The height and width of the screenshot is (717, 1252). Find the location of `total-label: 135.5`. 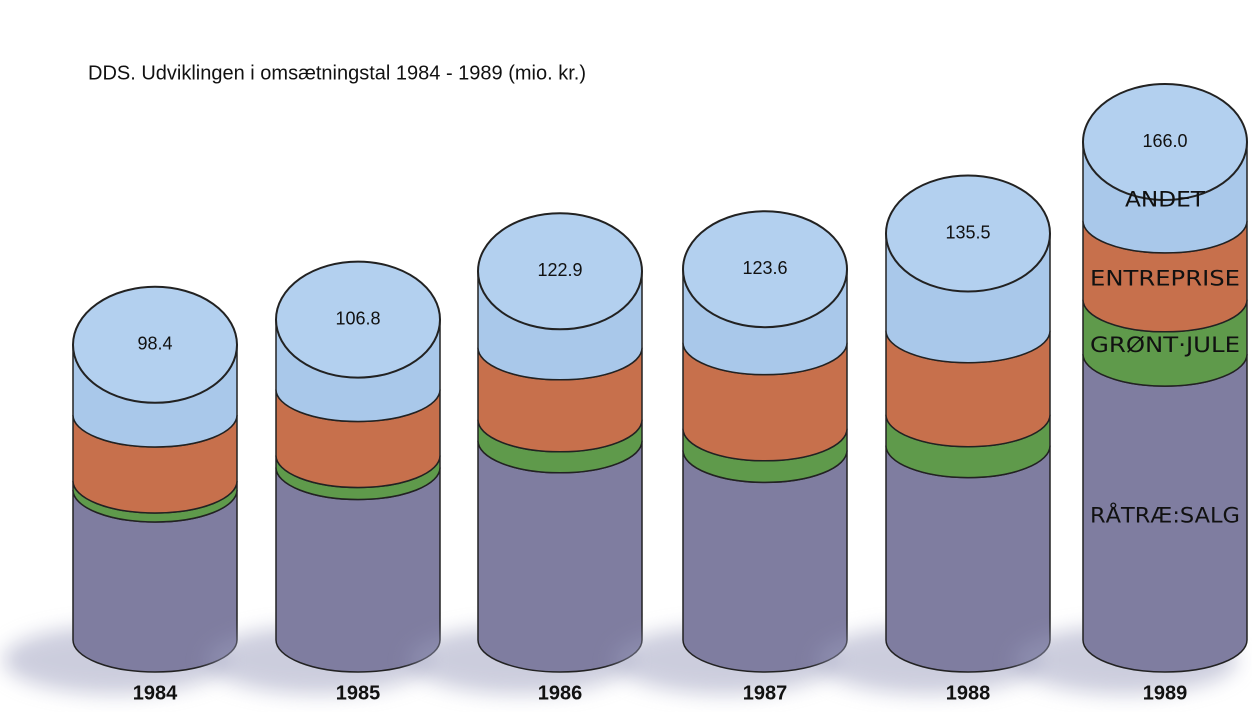

total-label: 135.5 is located at coordinates (967, 232).